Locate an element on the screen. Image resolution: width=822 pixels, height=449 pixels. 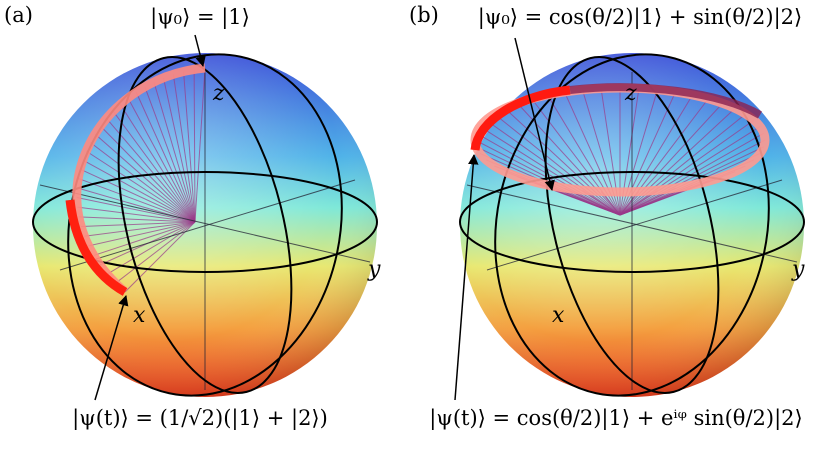
final-state: |ψ(t)⟩ = cos(θ/2)|1⟩ + eⁱᵠ sin(θ/2)|2⟩ is located at coordinates (615, 418).